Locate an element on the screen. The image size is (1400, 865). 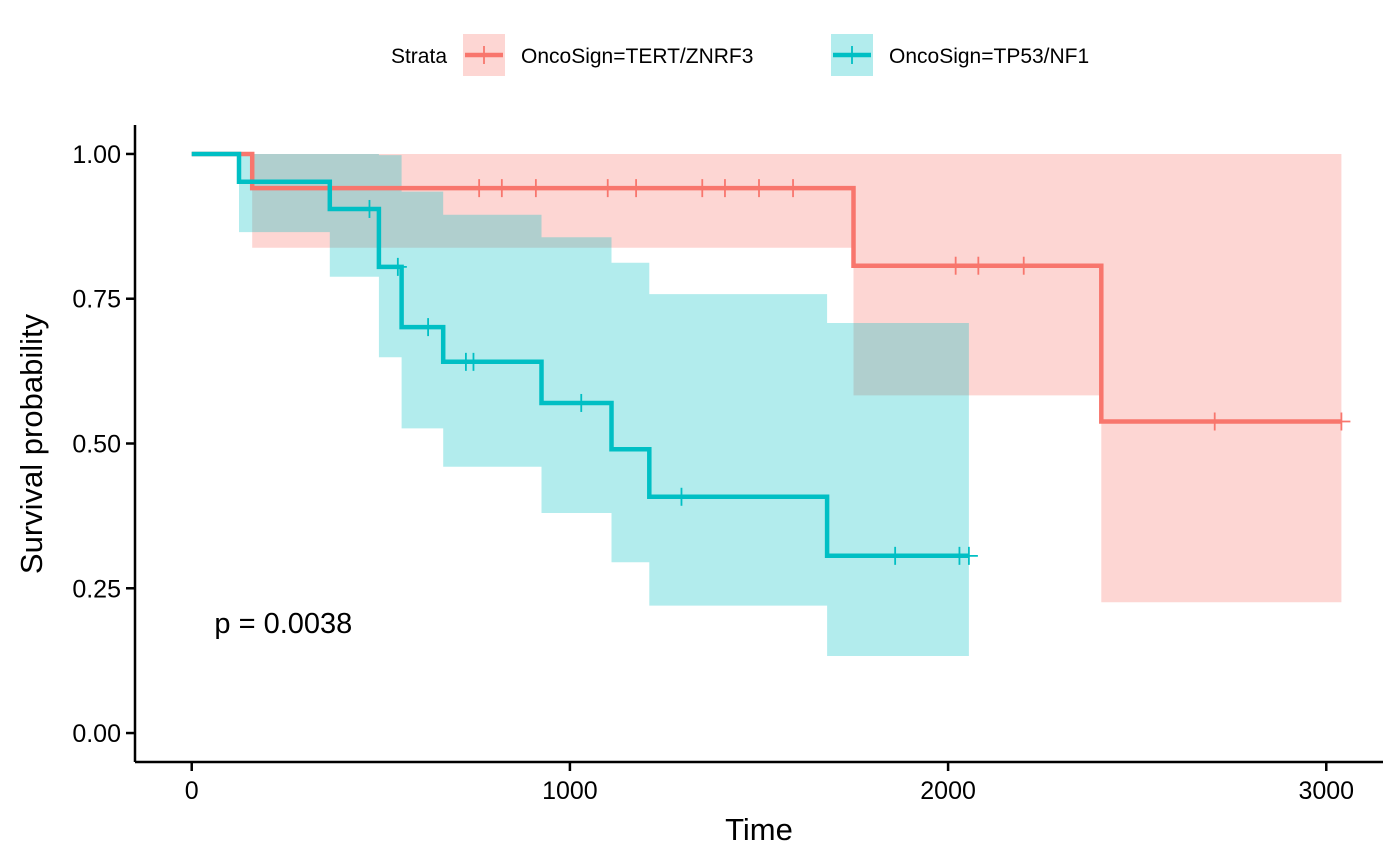
x-axis-title: Time is located at coordinates (759, 829).